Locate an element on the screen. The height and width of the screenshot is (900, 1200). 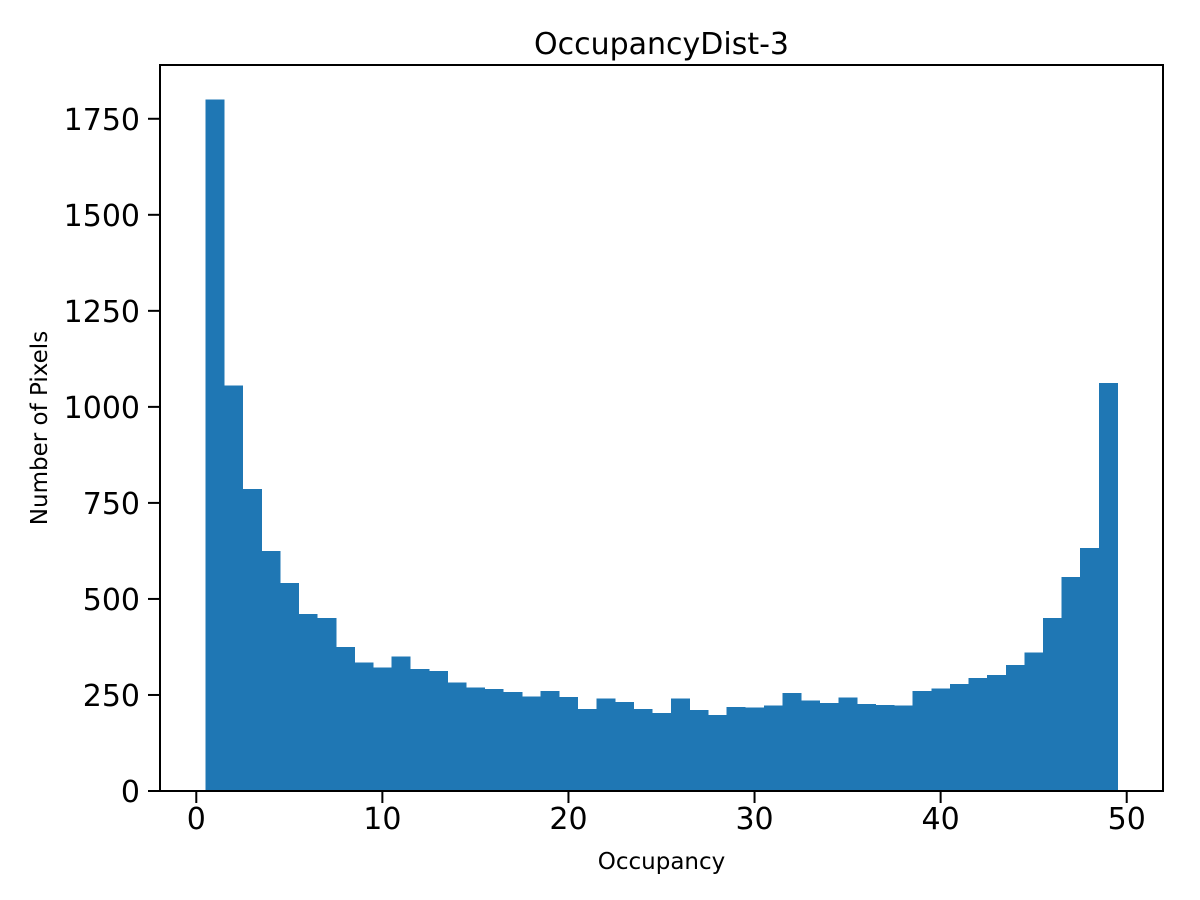
x-tick-label: 30 is located at coordinates (754, 819).